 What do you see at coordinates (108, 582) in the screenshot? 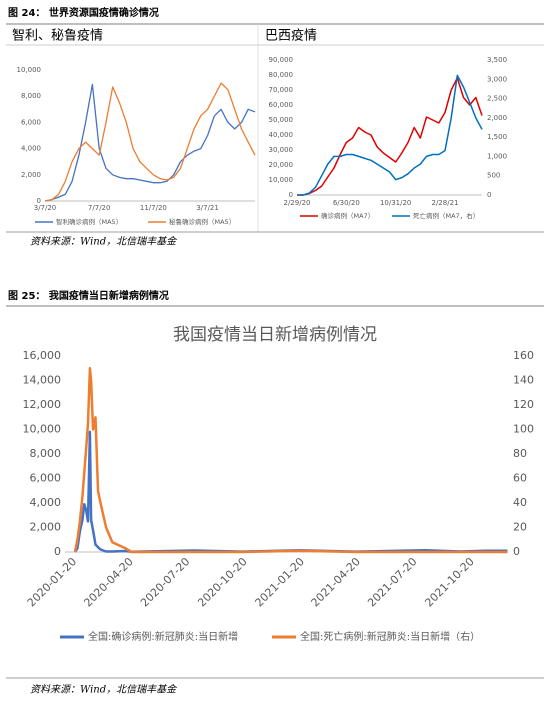
I see `x-tick-label: 2020-04-20` at bounding box center [108, 582].